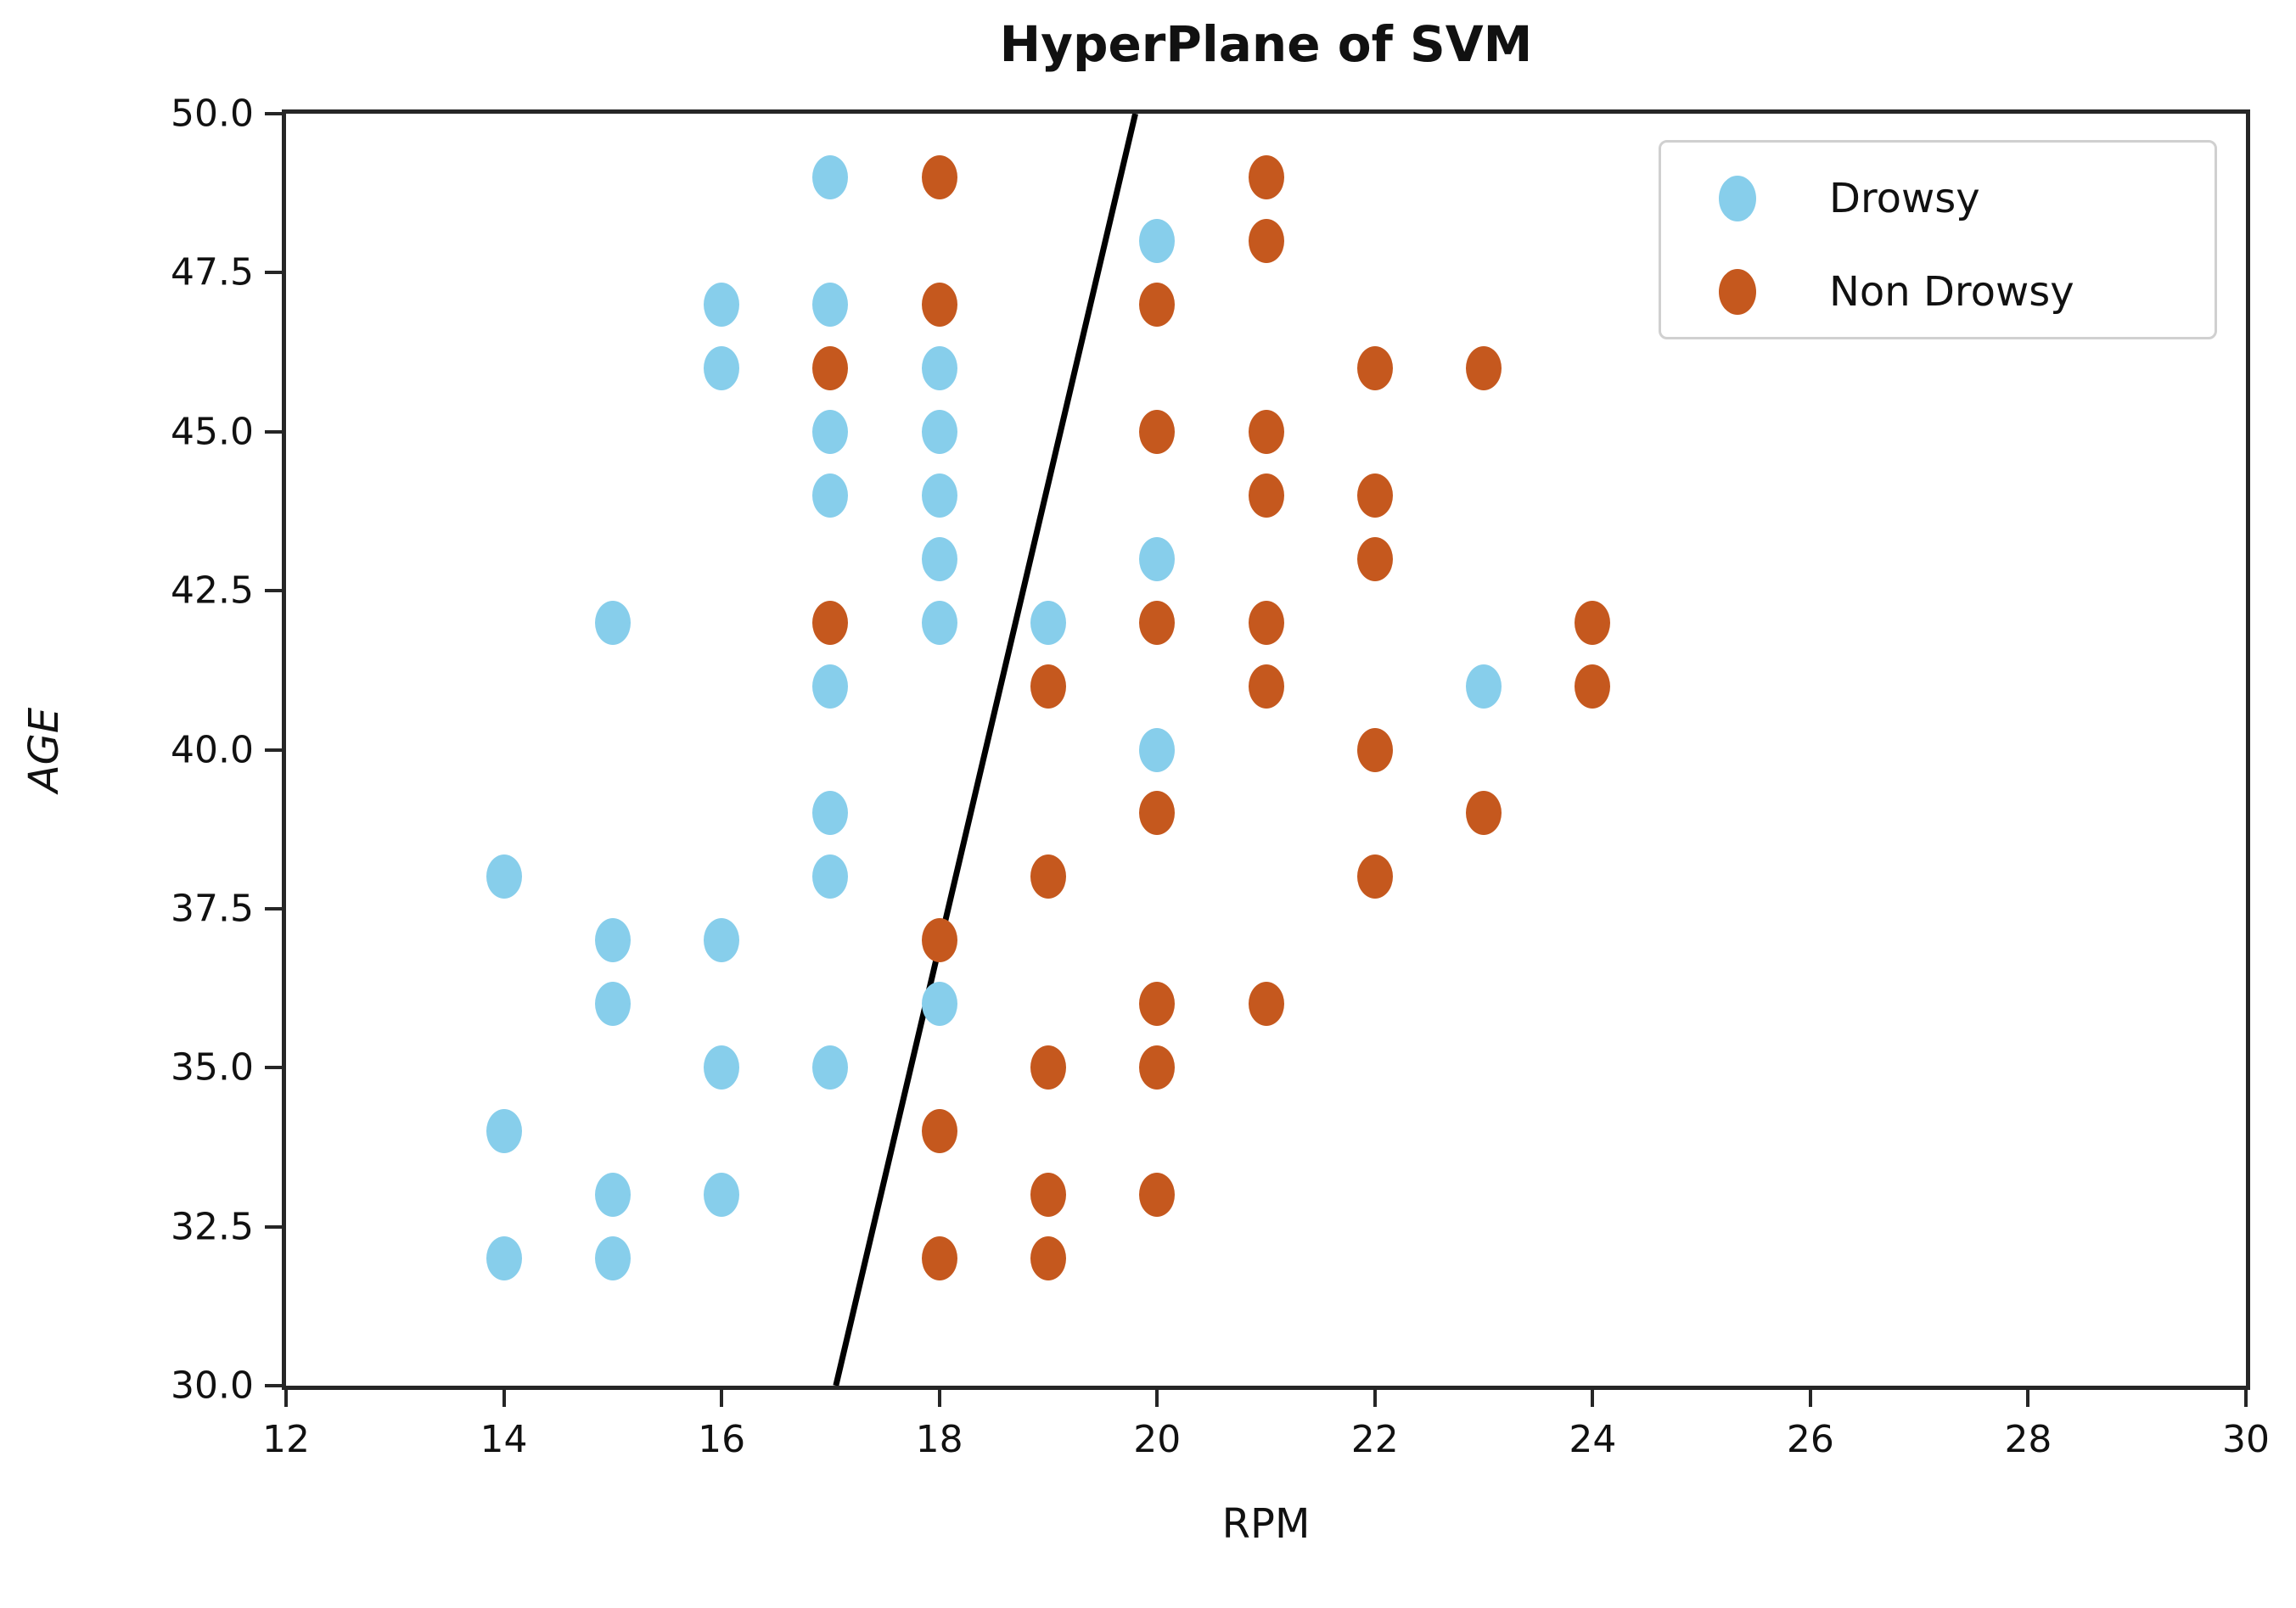 This screenshot has width=2296, height=1608. I want to click on legend-label: Non Drowsy, so click(1951, 292).